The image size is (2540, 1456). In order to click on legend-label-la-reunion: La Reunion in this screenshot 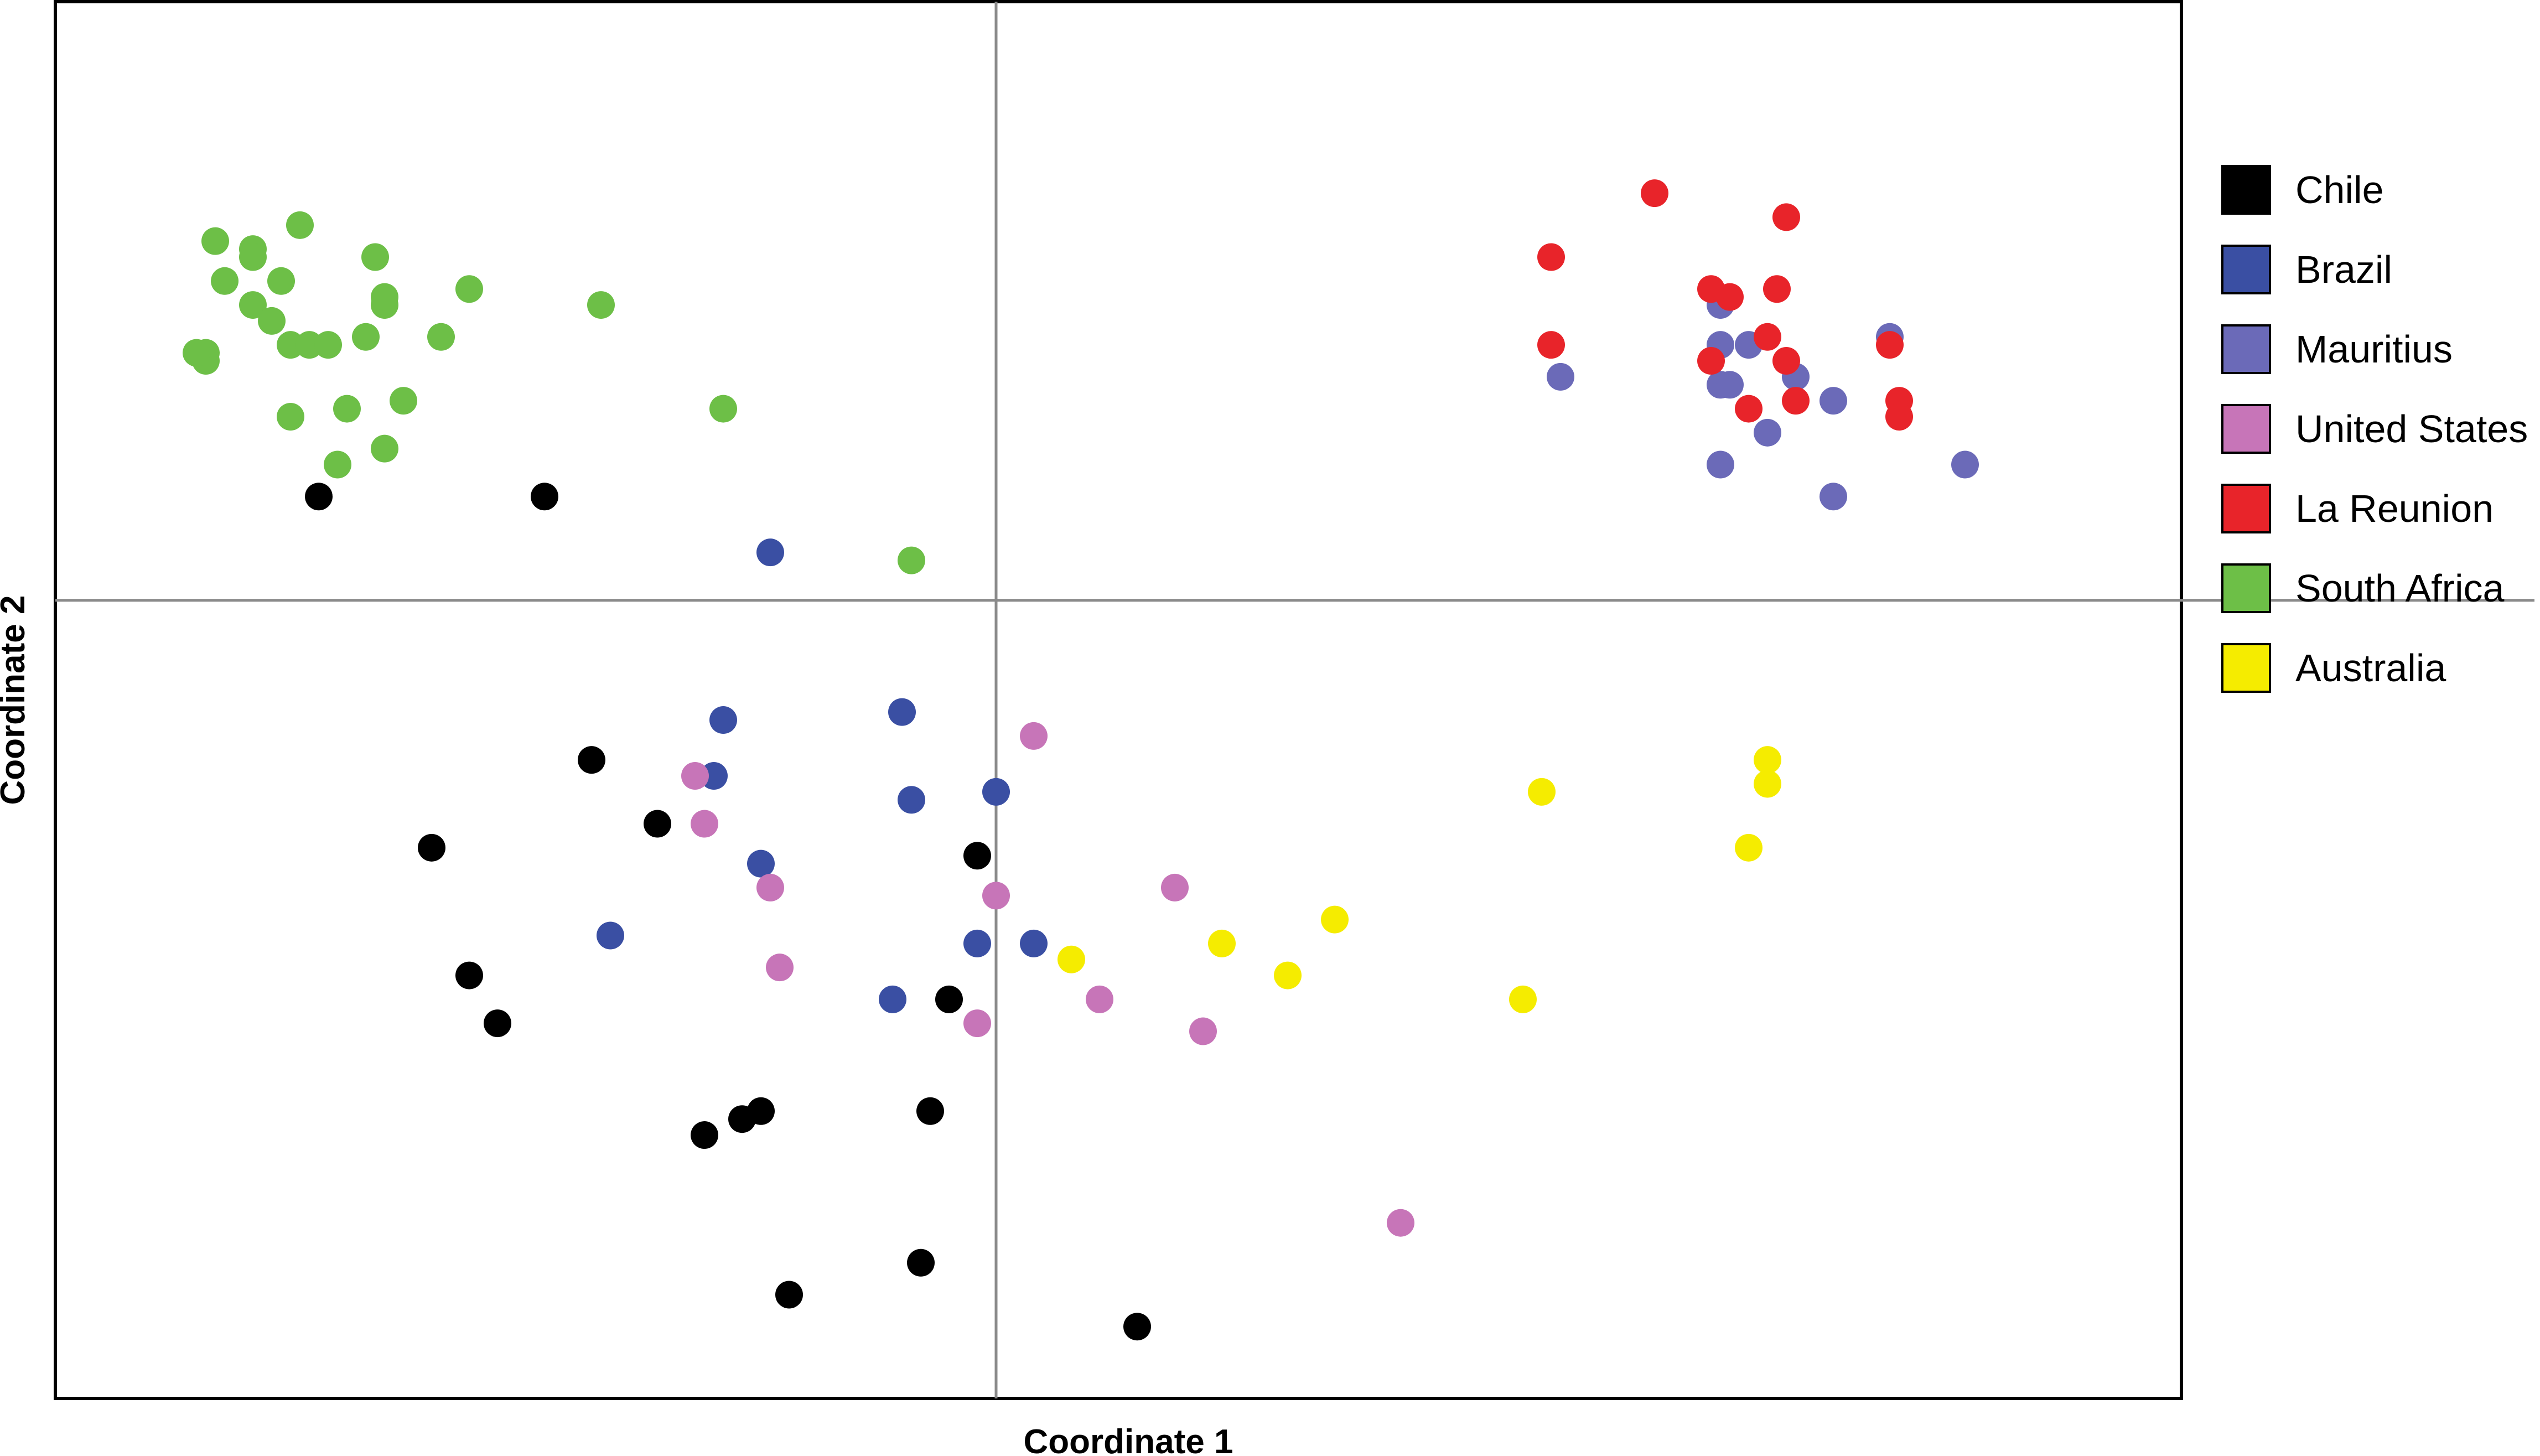, I will do `click(2394, 508)`.